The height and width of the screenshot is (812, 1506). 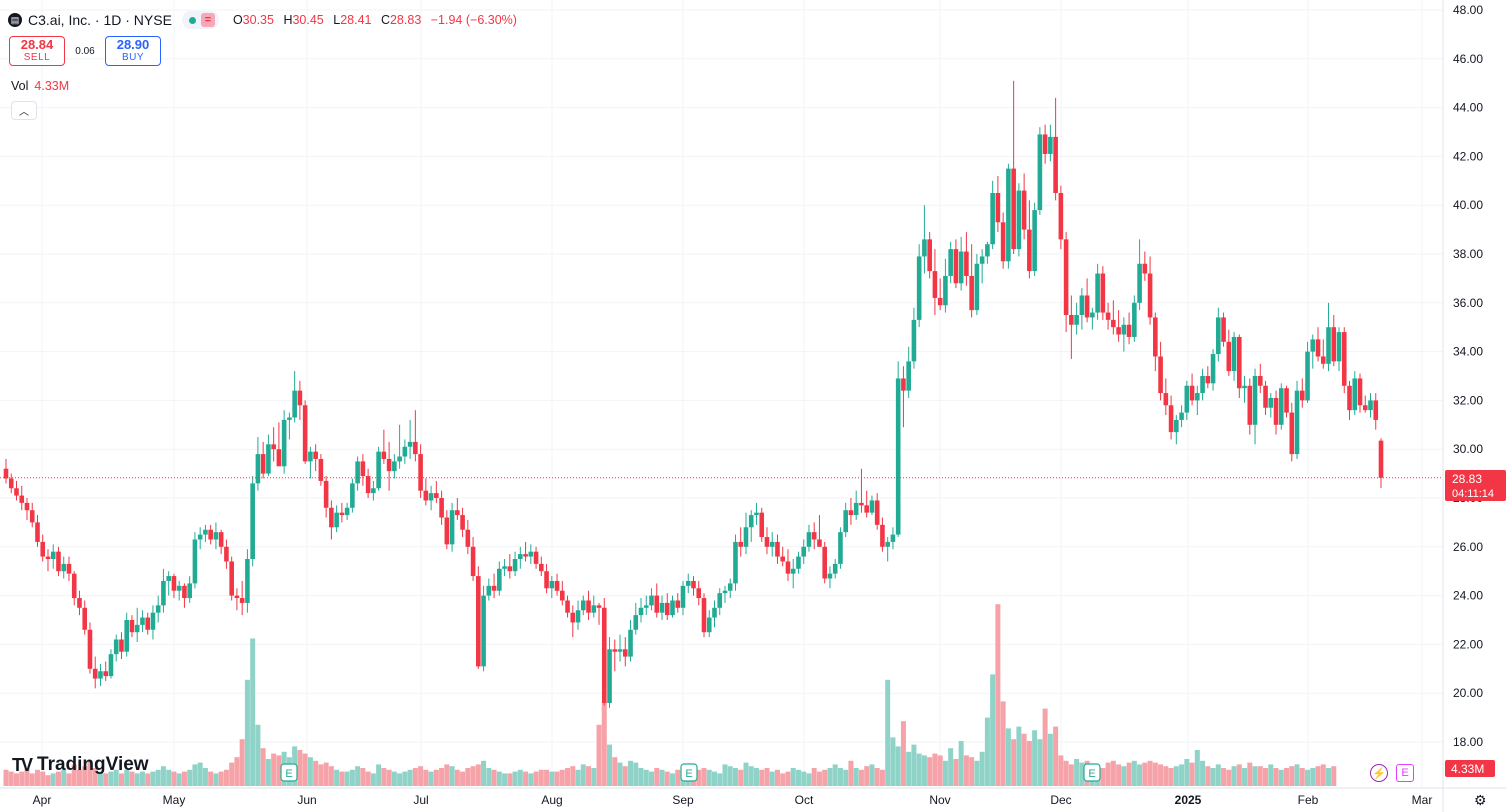 What do you see at coordinates (80, 765) in the screenshot?
I see `tradingview-logo: TV TradingView` at bounding box center [80, 765].